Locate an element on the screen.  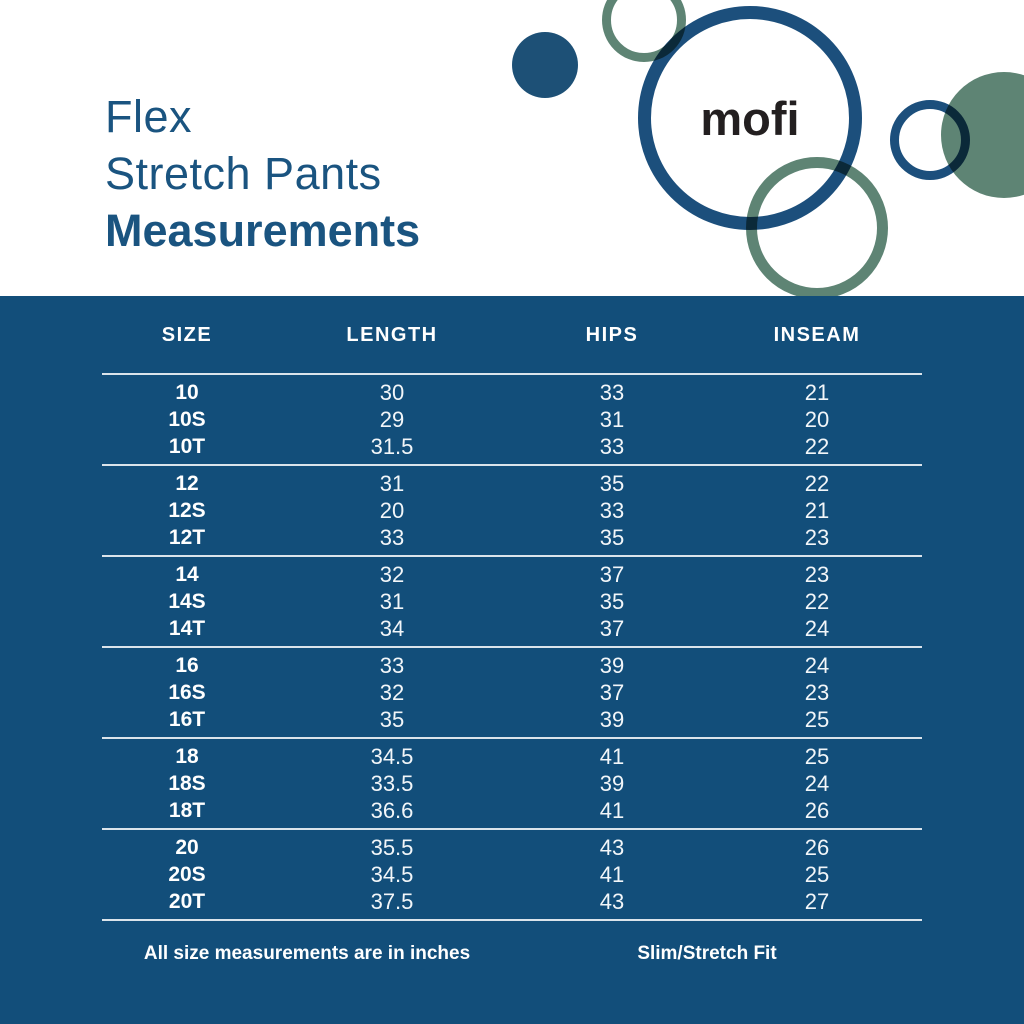
table-row: 14S 31 35 22 is located at coordinates (512, 601).